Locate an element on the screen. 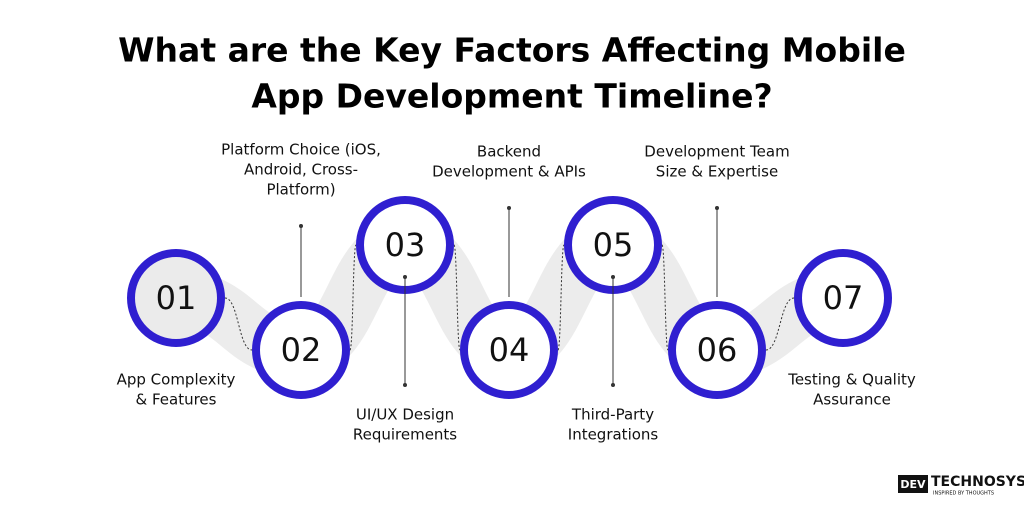 This screenshot has width=1024, height=512. step-number: 06 is located at coordinates (717, 350).